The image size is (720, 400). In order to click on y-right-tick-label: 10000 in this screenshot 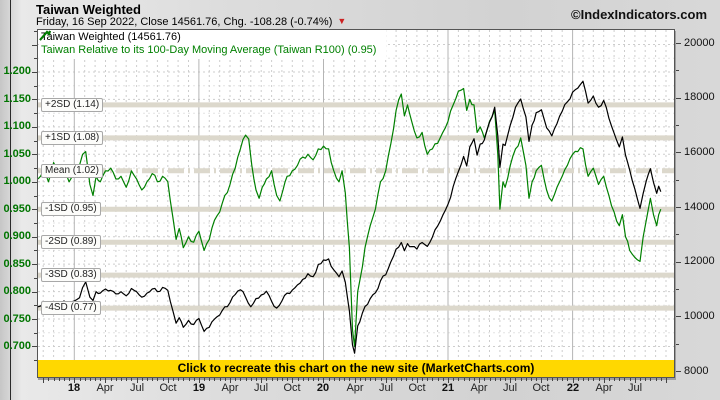, I will do `click(699, 315)`.